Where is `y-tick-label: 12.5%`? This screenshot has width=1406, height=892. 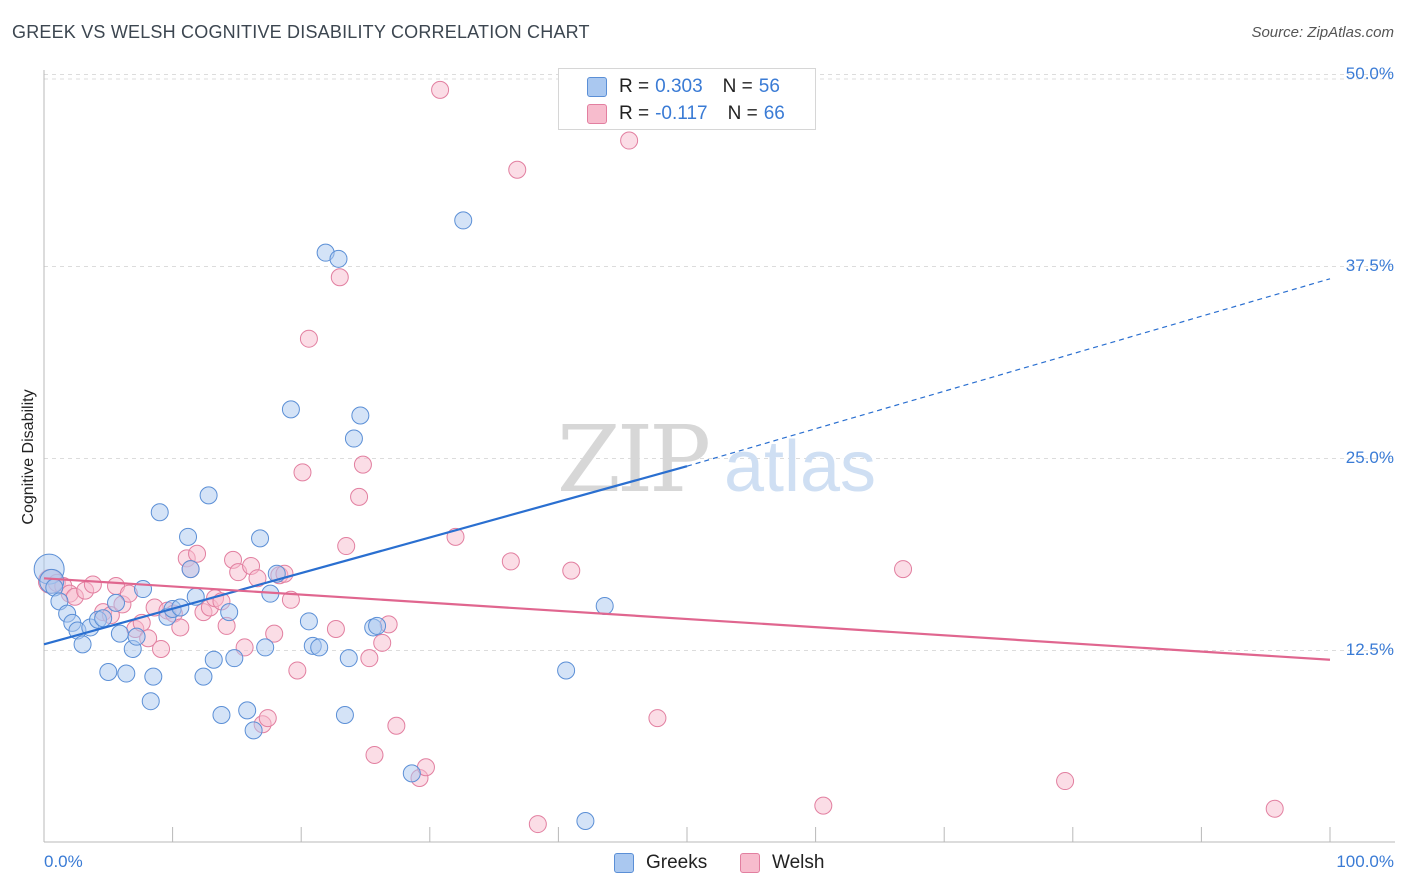
y-tick-label: 12.5% is located at coordinates (1369, 649).